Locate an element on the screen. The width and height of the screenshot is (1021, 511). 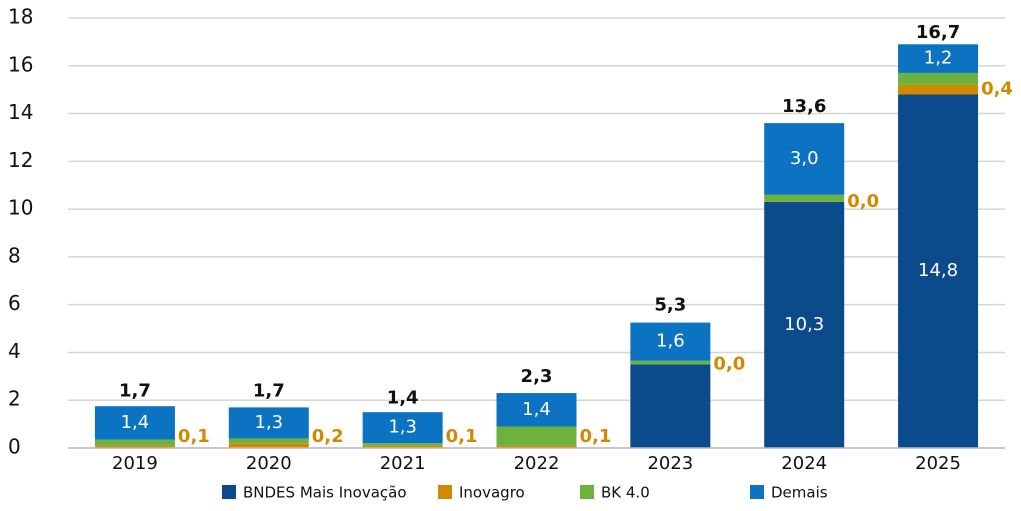
x-tick-label: 2023 is located at coordinates (670, 463).